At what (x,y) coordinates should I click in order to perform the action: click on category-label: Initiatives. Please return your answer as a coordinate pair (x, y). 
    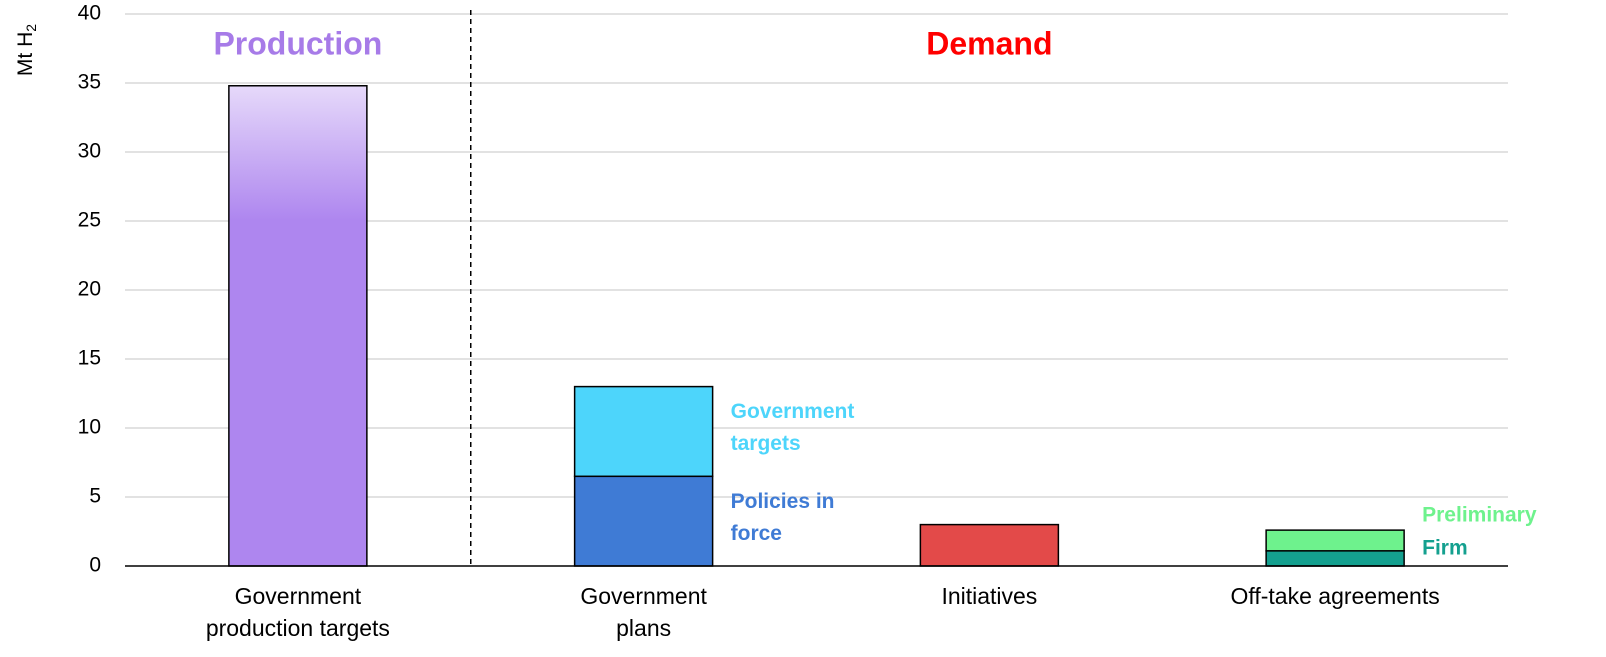
    Looking at the image, I should click on (989, 596).